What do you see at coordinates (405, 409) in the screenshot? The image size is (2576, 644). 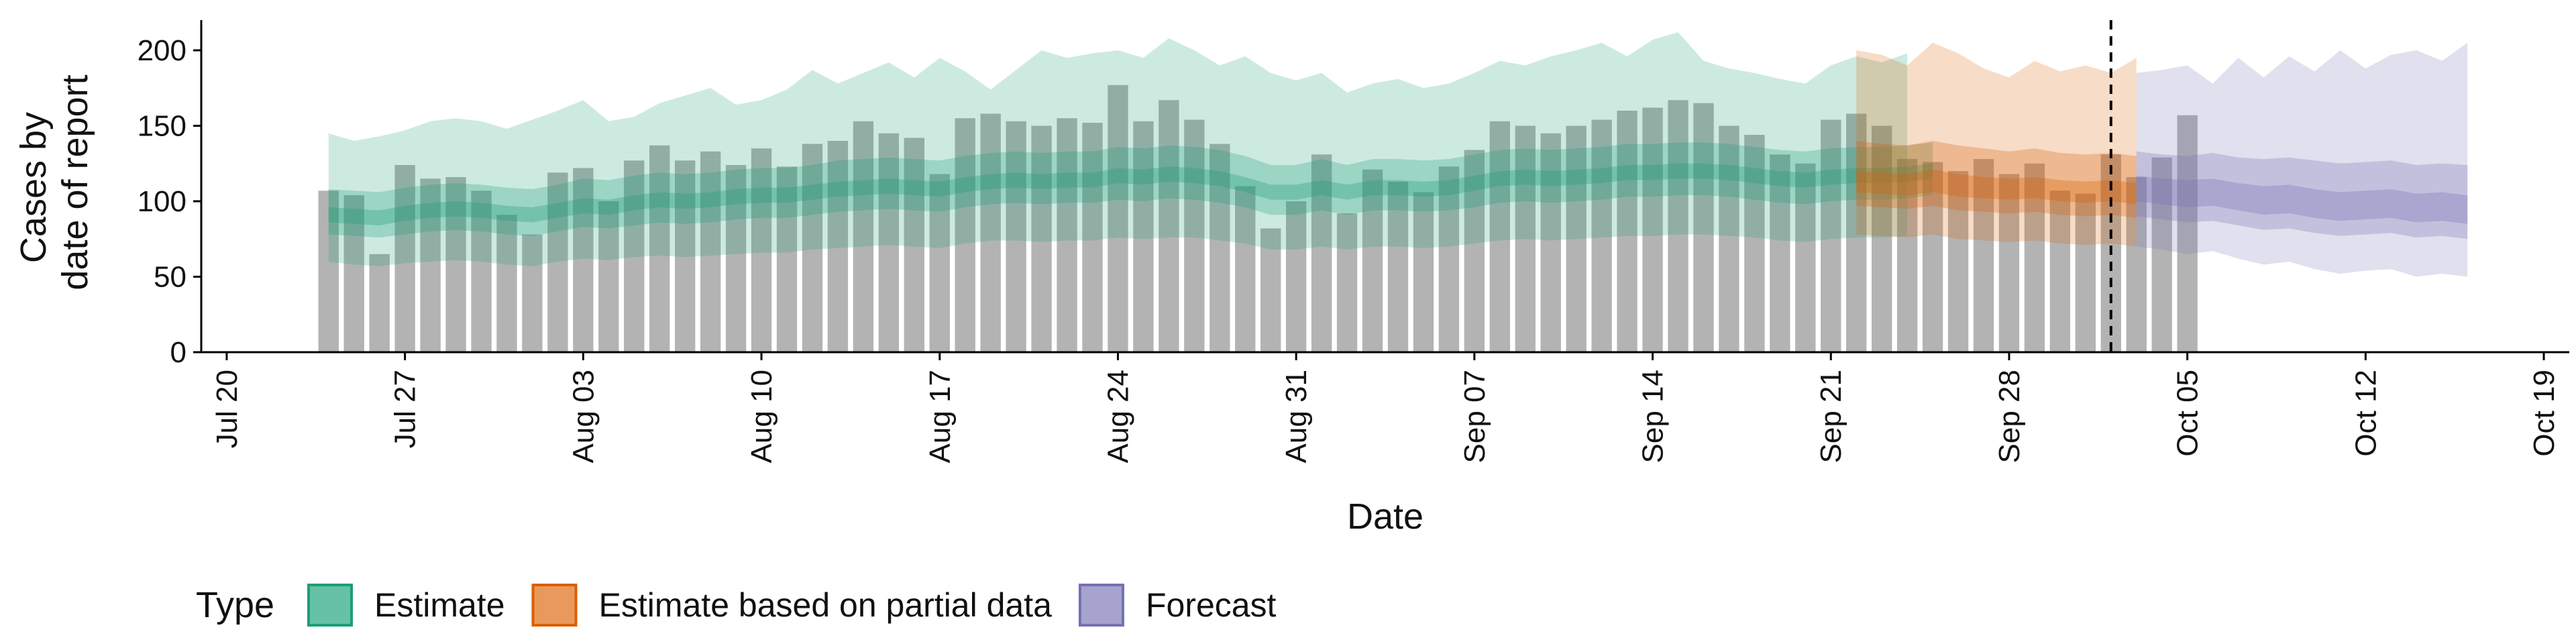 I see `x-tick-label: Jul 27` at bounding box center [405, 409].